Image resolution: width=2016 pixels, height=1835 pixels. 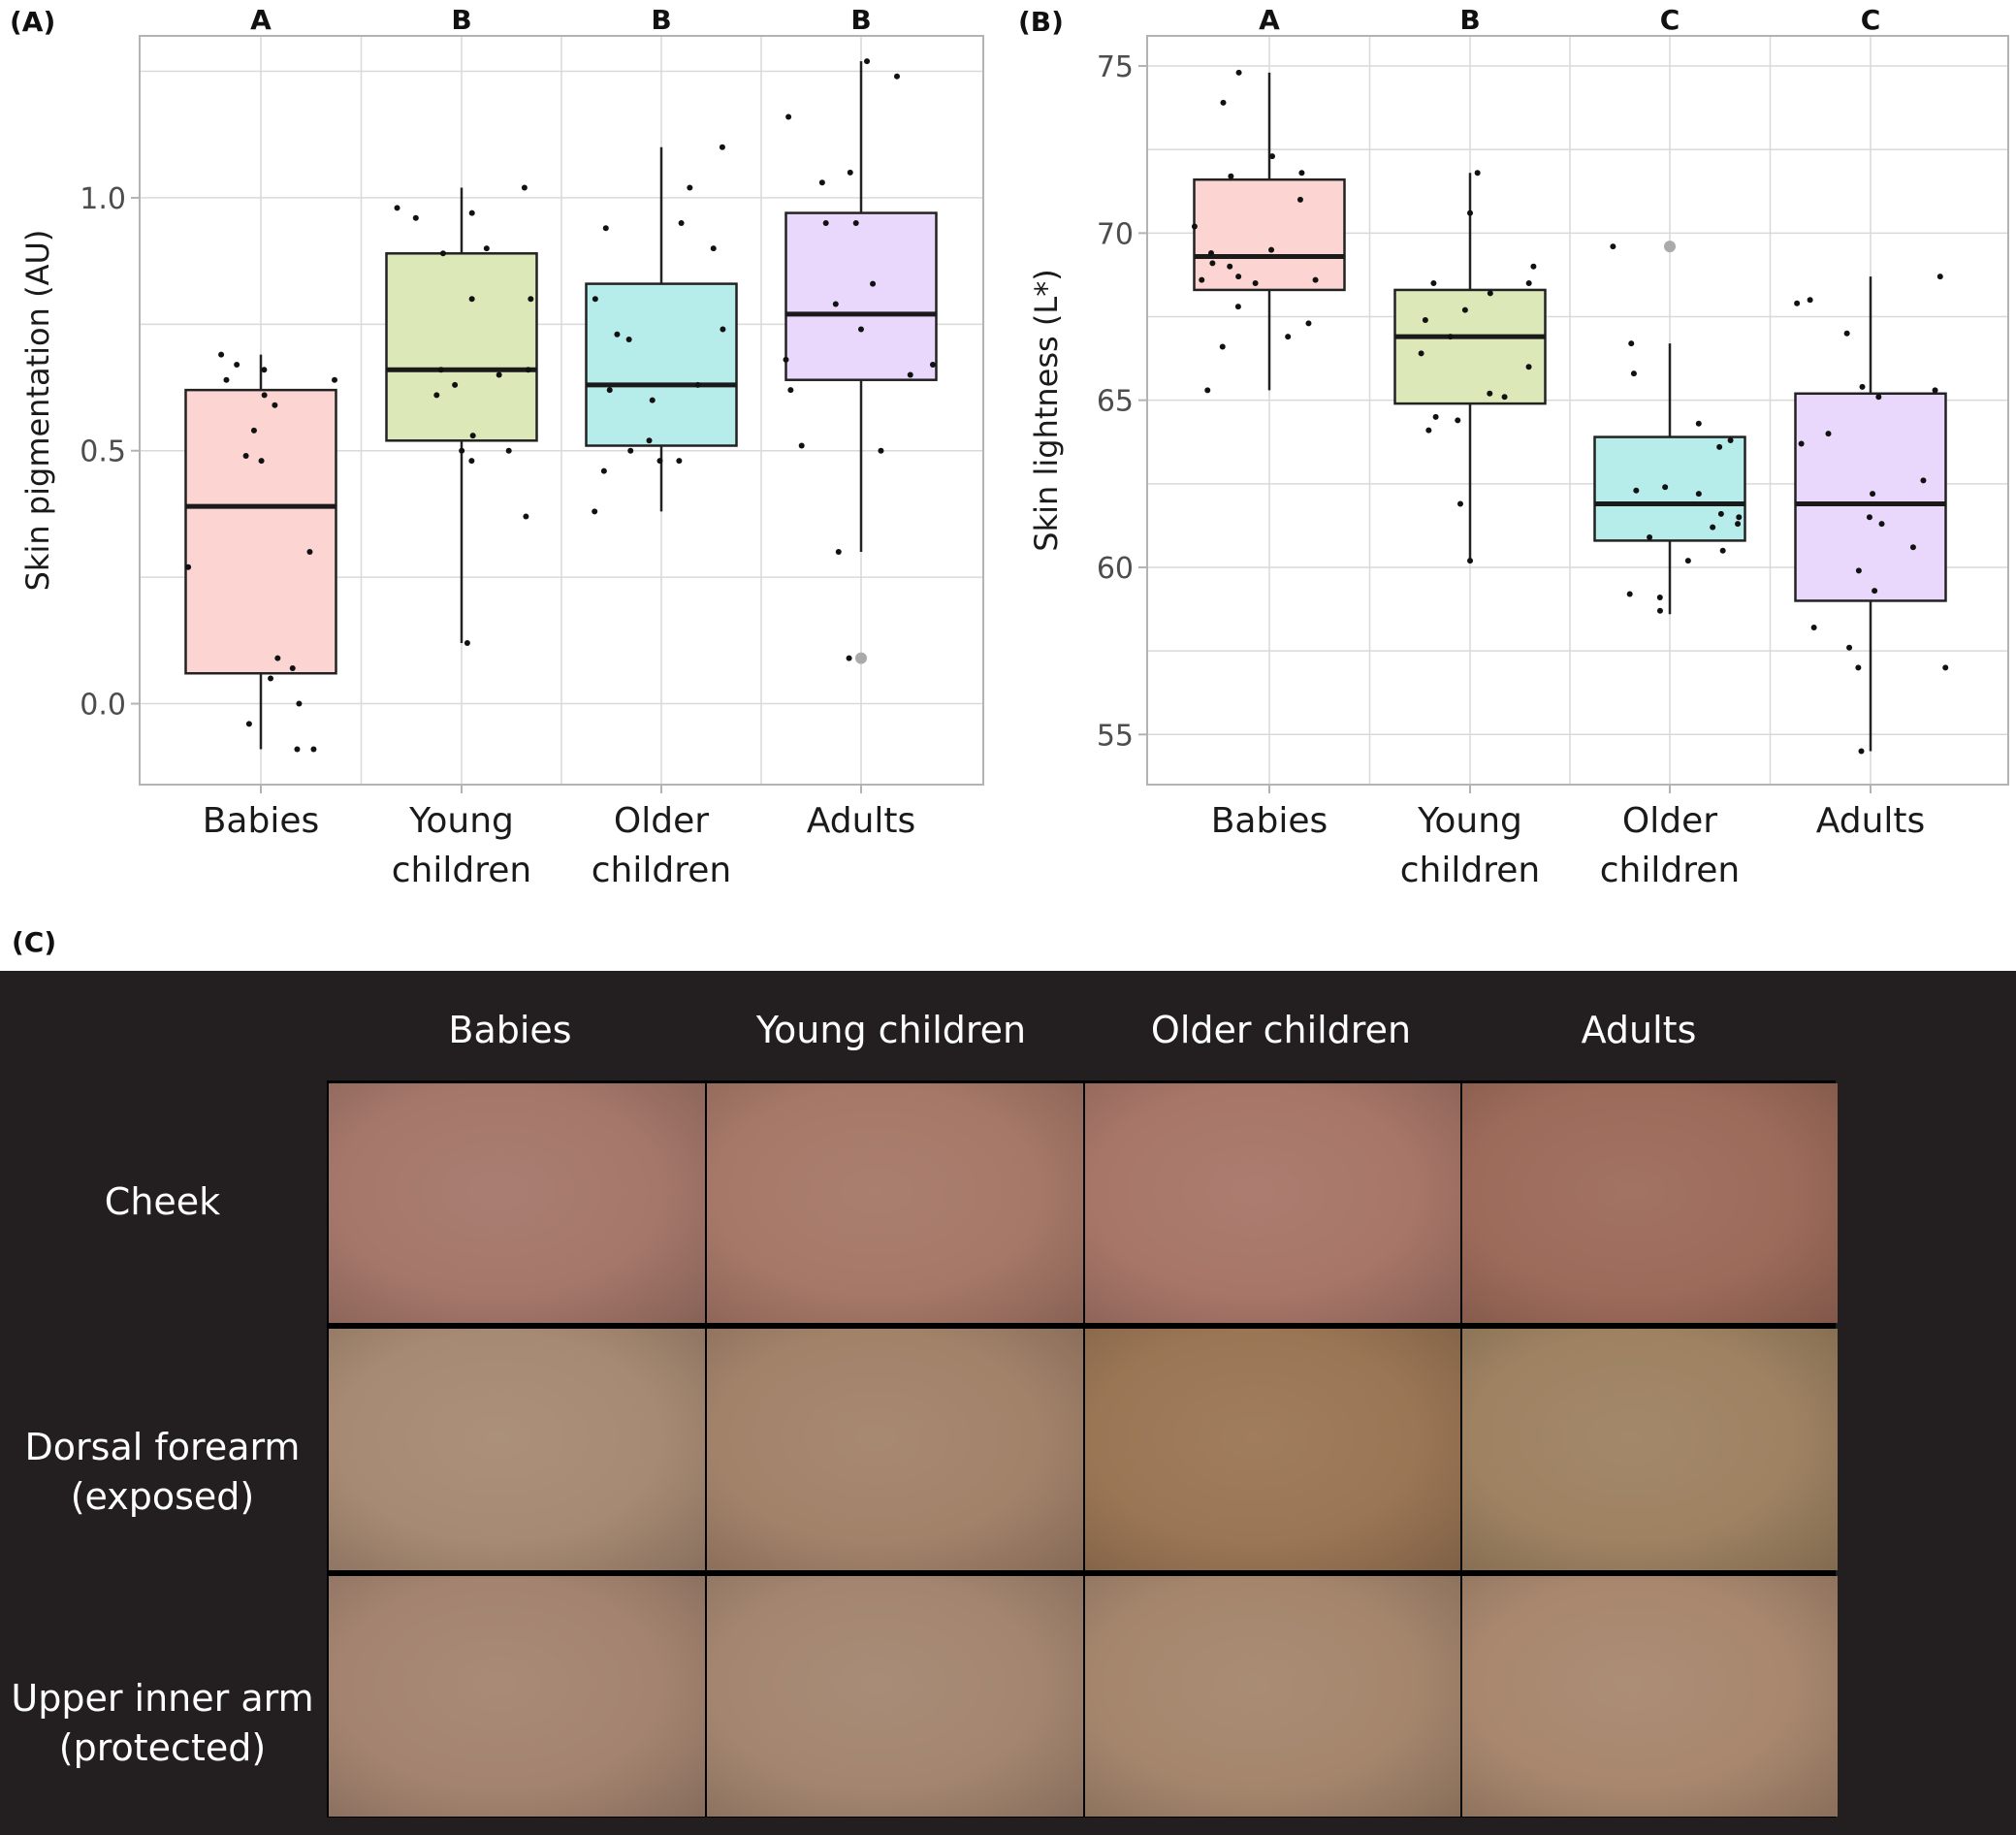 I want to click on row-label-dorsal-forearm: Dorsal forearm (exposed), so click(x=162, y=1472).